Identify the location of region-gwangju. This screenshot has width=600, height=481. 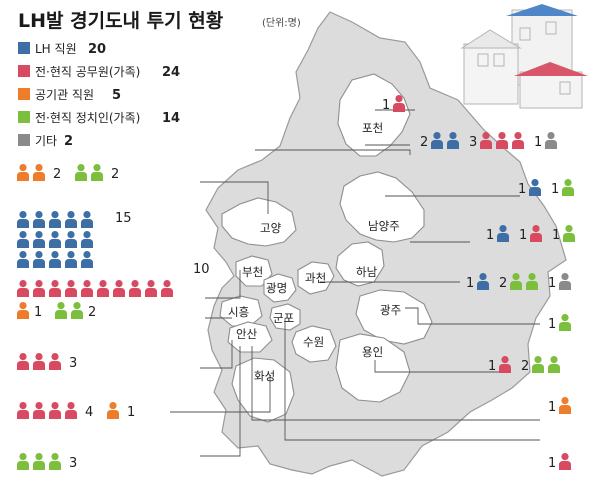
(394, 317).